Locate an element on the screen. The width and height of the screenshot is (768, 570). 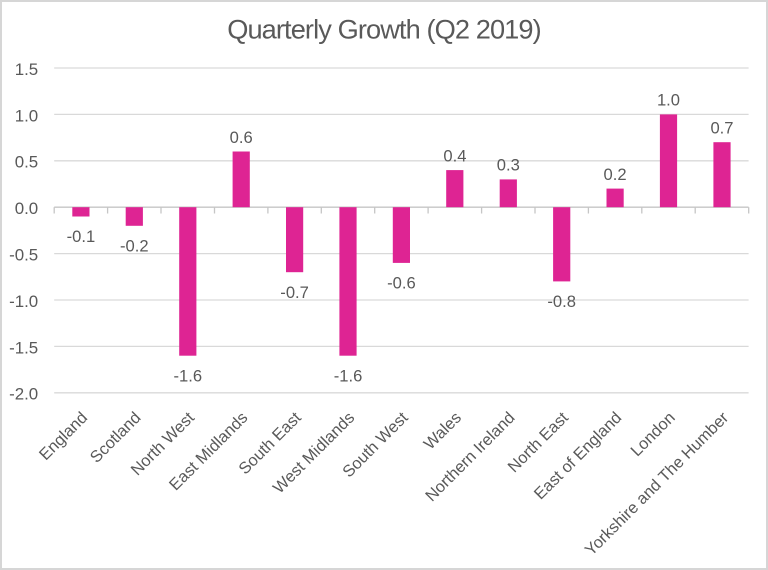
svg-text: Quarterly Growth (Q2 2019) is located at coordinates (384, 29).